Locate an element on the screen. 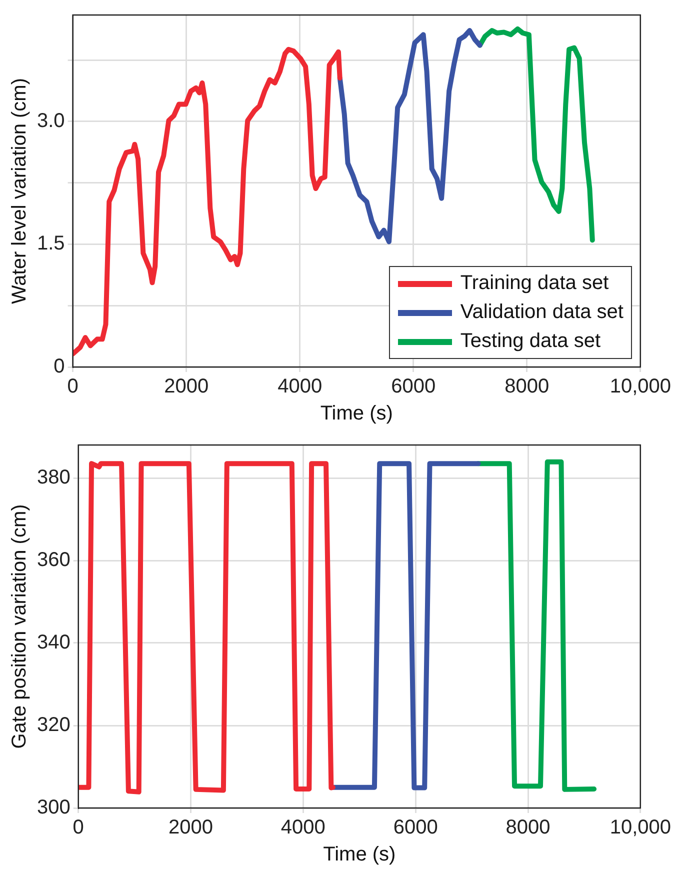 The image size is (674, 871). y-tick-label: 300 is located at coordinates (53, 807).